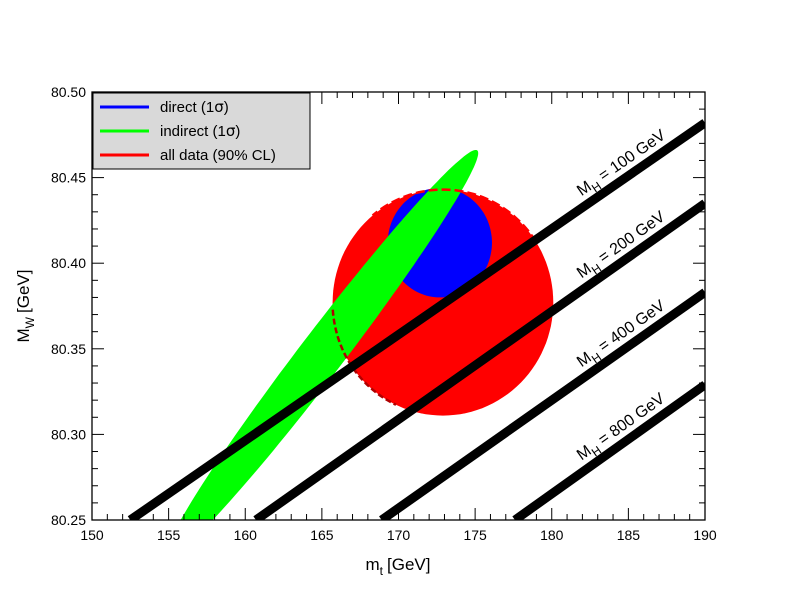 Image resolution: width=792 pixels, height=612 pixels. What do you see at coordinates (454, 215) in the screenshot?
I see `contour-all-data-dashed-top` at bounding box center [454, 215].